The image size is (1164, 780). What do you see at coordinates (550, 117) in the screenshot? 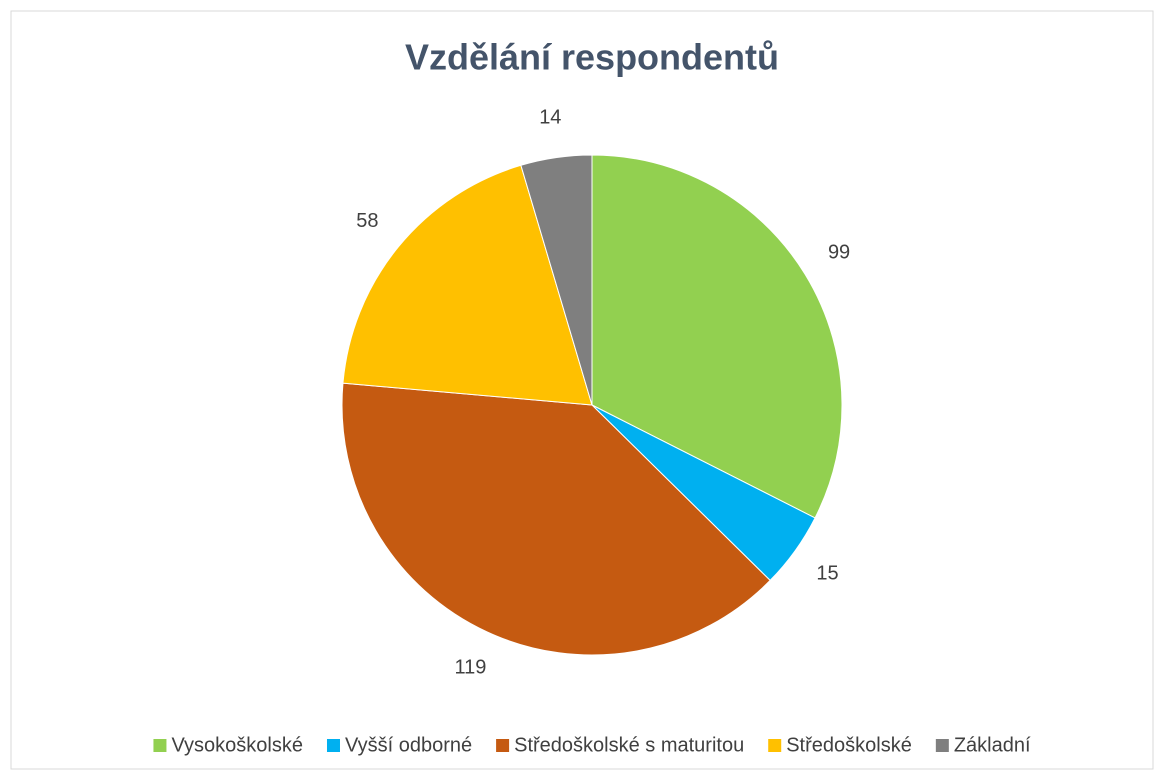
I see `data-label: 14` at bounding box center [550, 117].